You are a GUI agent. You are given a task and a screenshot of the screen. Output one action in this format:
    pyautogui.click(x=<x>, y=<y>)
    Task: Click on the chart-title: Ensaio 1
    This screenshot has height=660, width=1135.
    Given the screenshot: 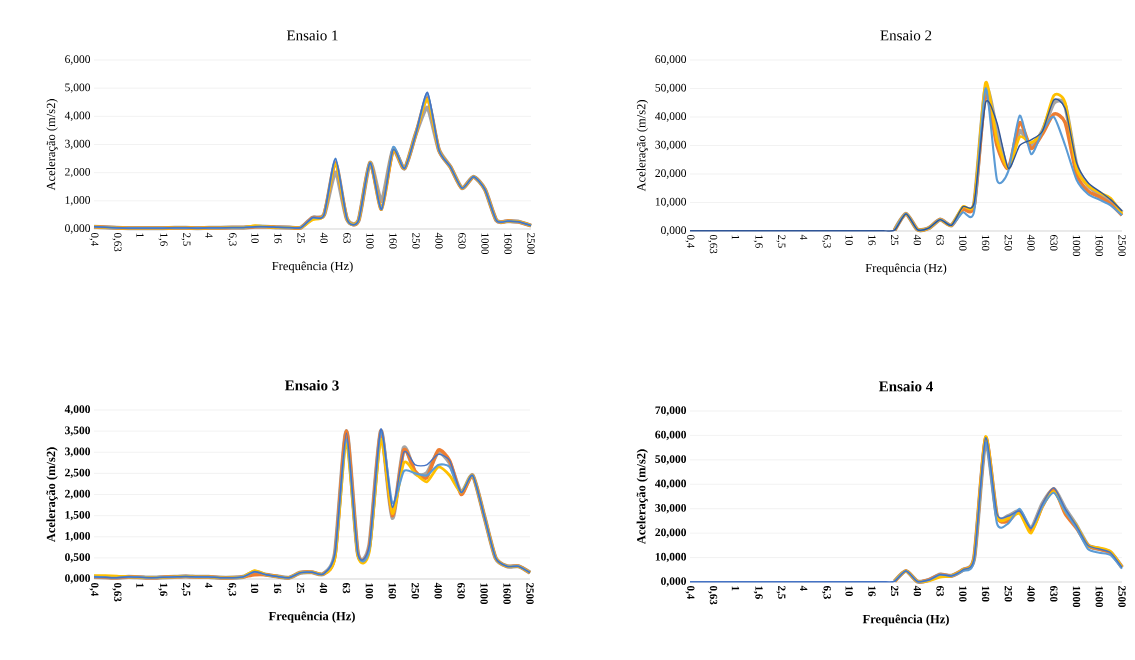 What is the action you would take?
    pyautogui.click(x=312, y=35)
    